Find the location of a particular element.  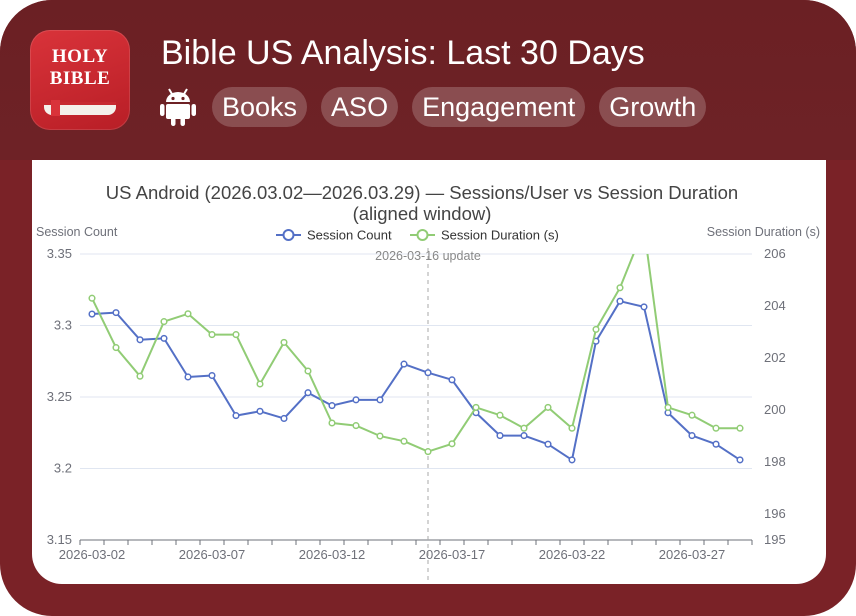

y-left-tick-label: 3.2 is located at coordinates (63, 468).